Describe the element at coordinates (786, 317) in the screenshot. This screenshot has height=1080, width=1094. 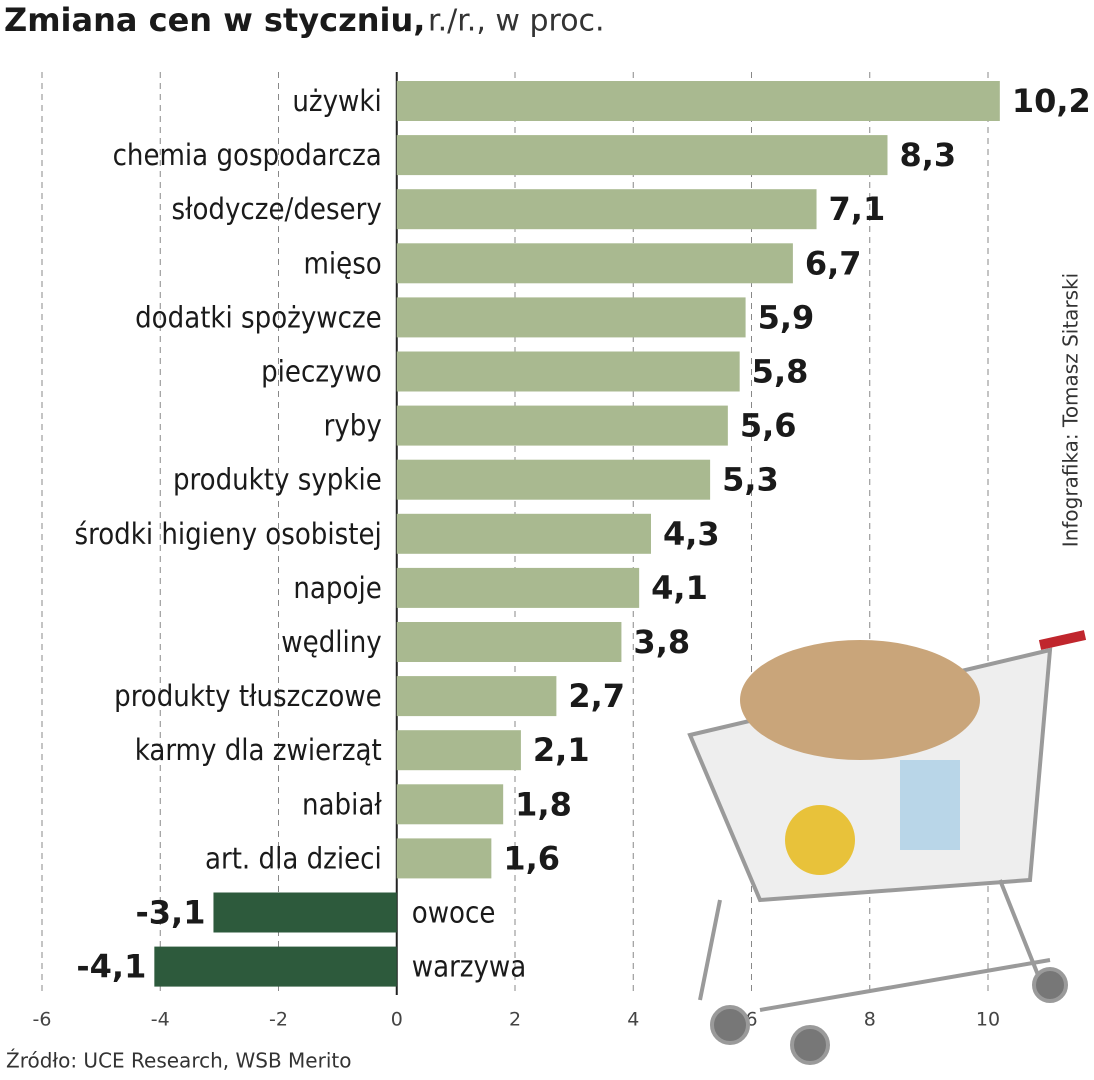
I see `value-label: 5,9` at that location.